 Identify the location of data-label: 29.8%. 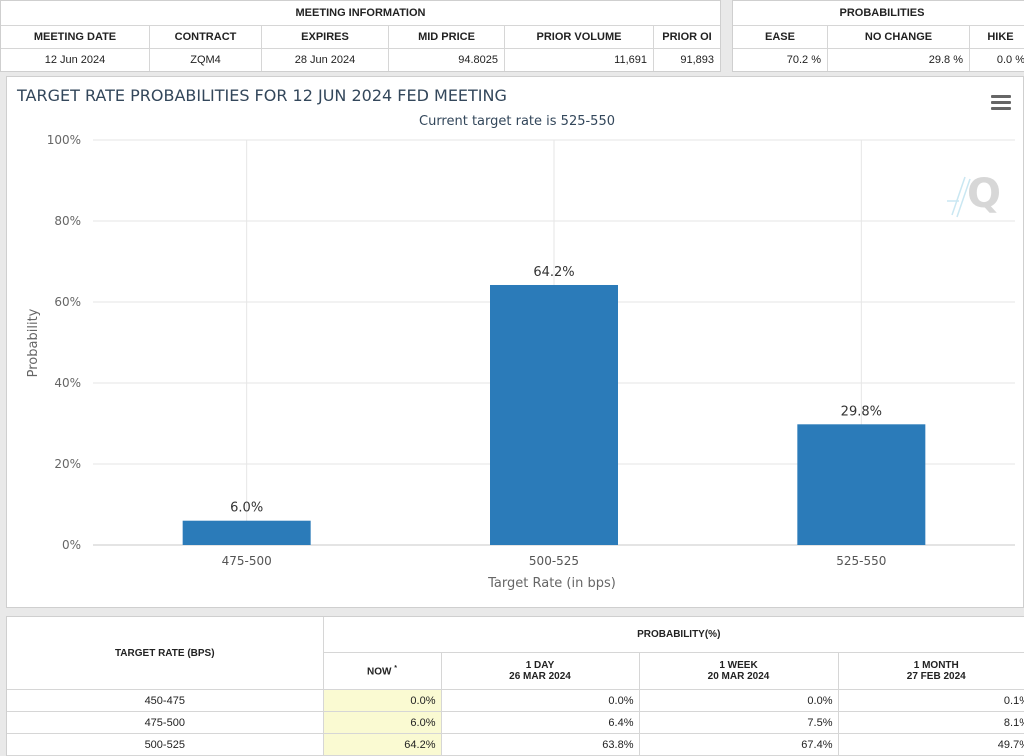
(861, 411).